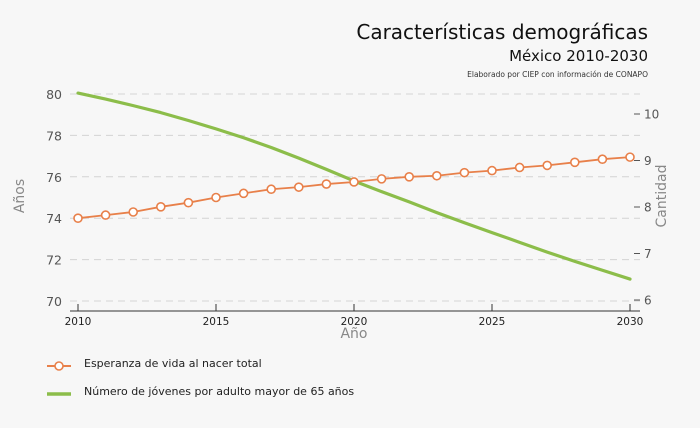 This screenshot has width=700, height=428. I want to click on y-tick-label: 78, so click(54, 135).